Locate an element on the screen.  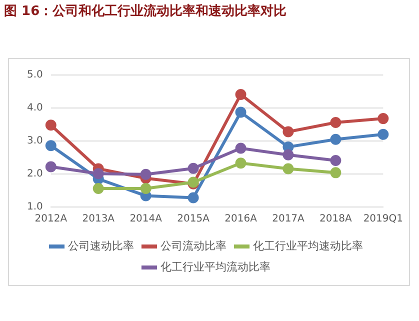
x-tick-label: 2013A is located at coordinates (98, 219).